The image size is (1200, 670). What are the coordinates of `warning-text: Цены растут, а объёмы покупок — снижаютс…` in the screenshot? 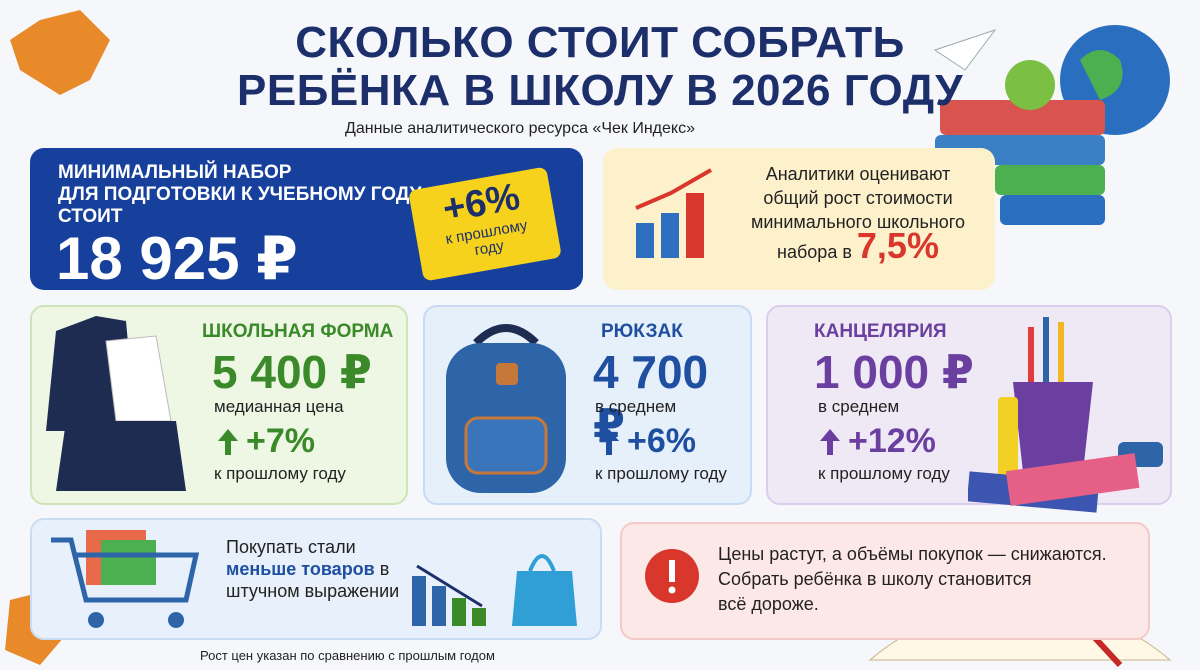 It's located at (912, 579).